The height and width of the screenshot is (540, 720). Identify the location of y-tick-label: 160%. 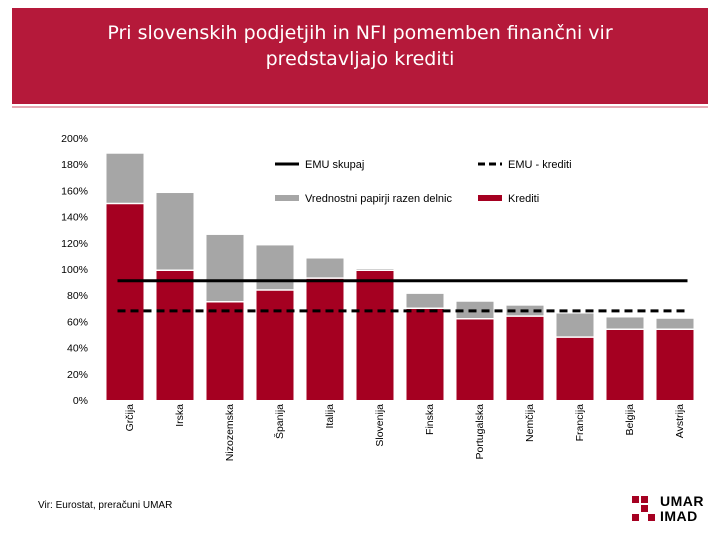
(74, 191).